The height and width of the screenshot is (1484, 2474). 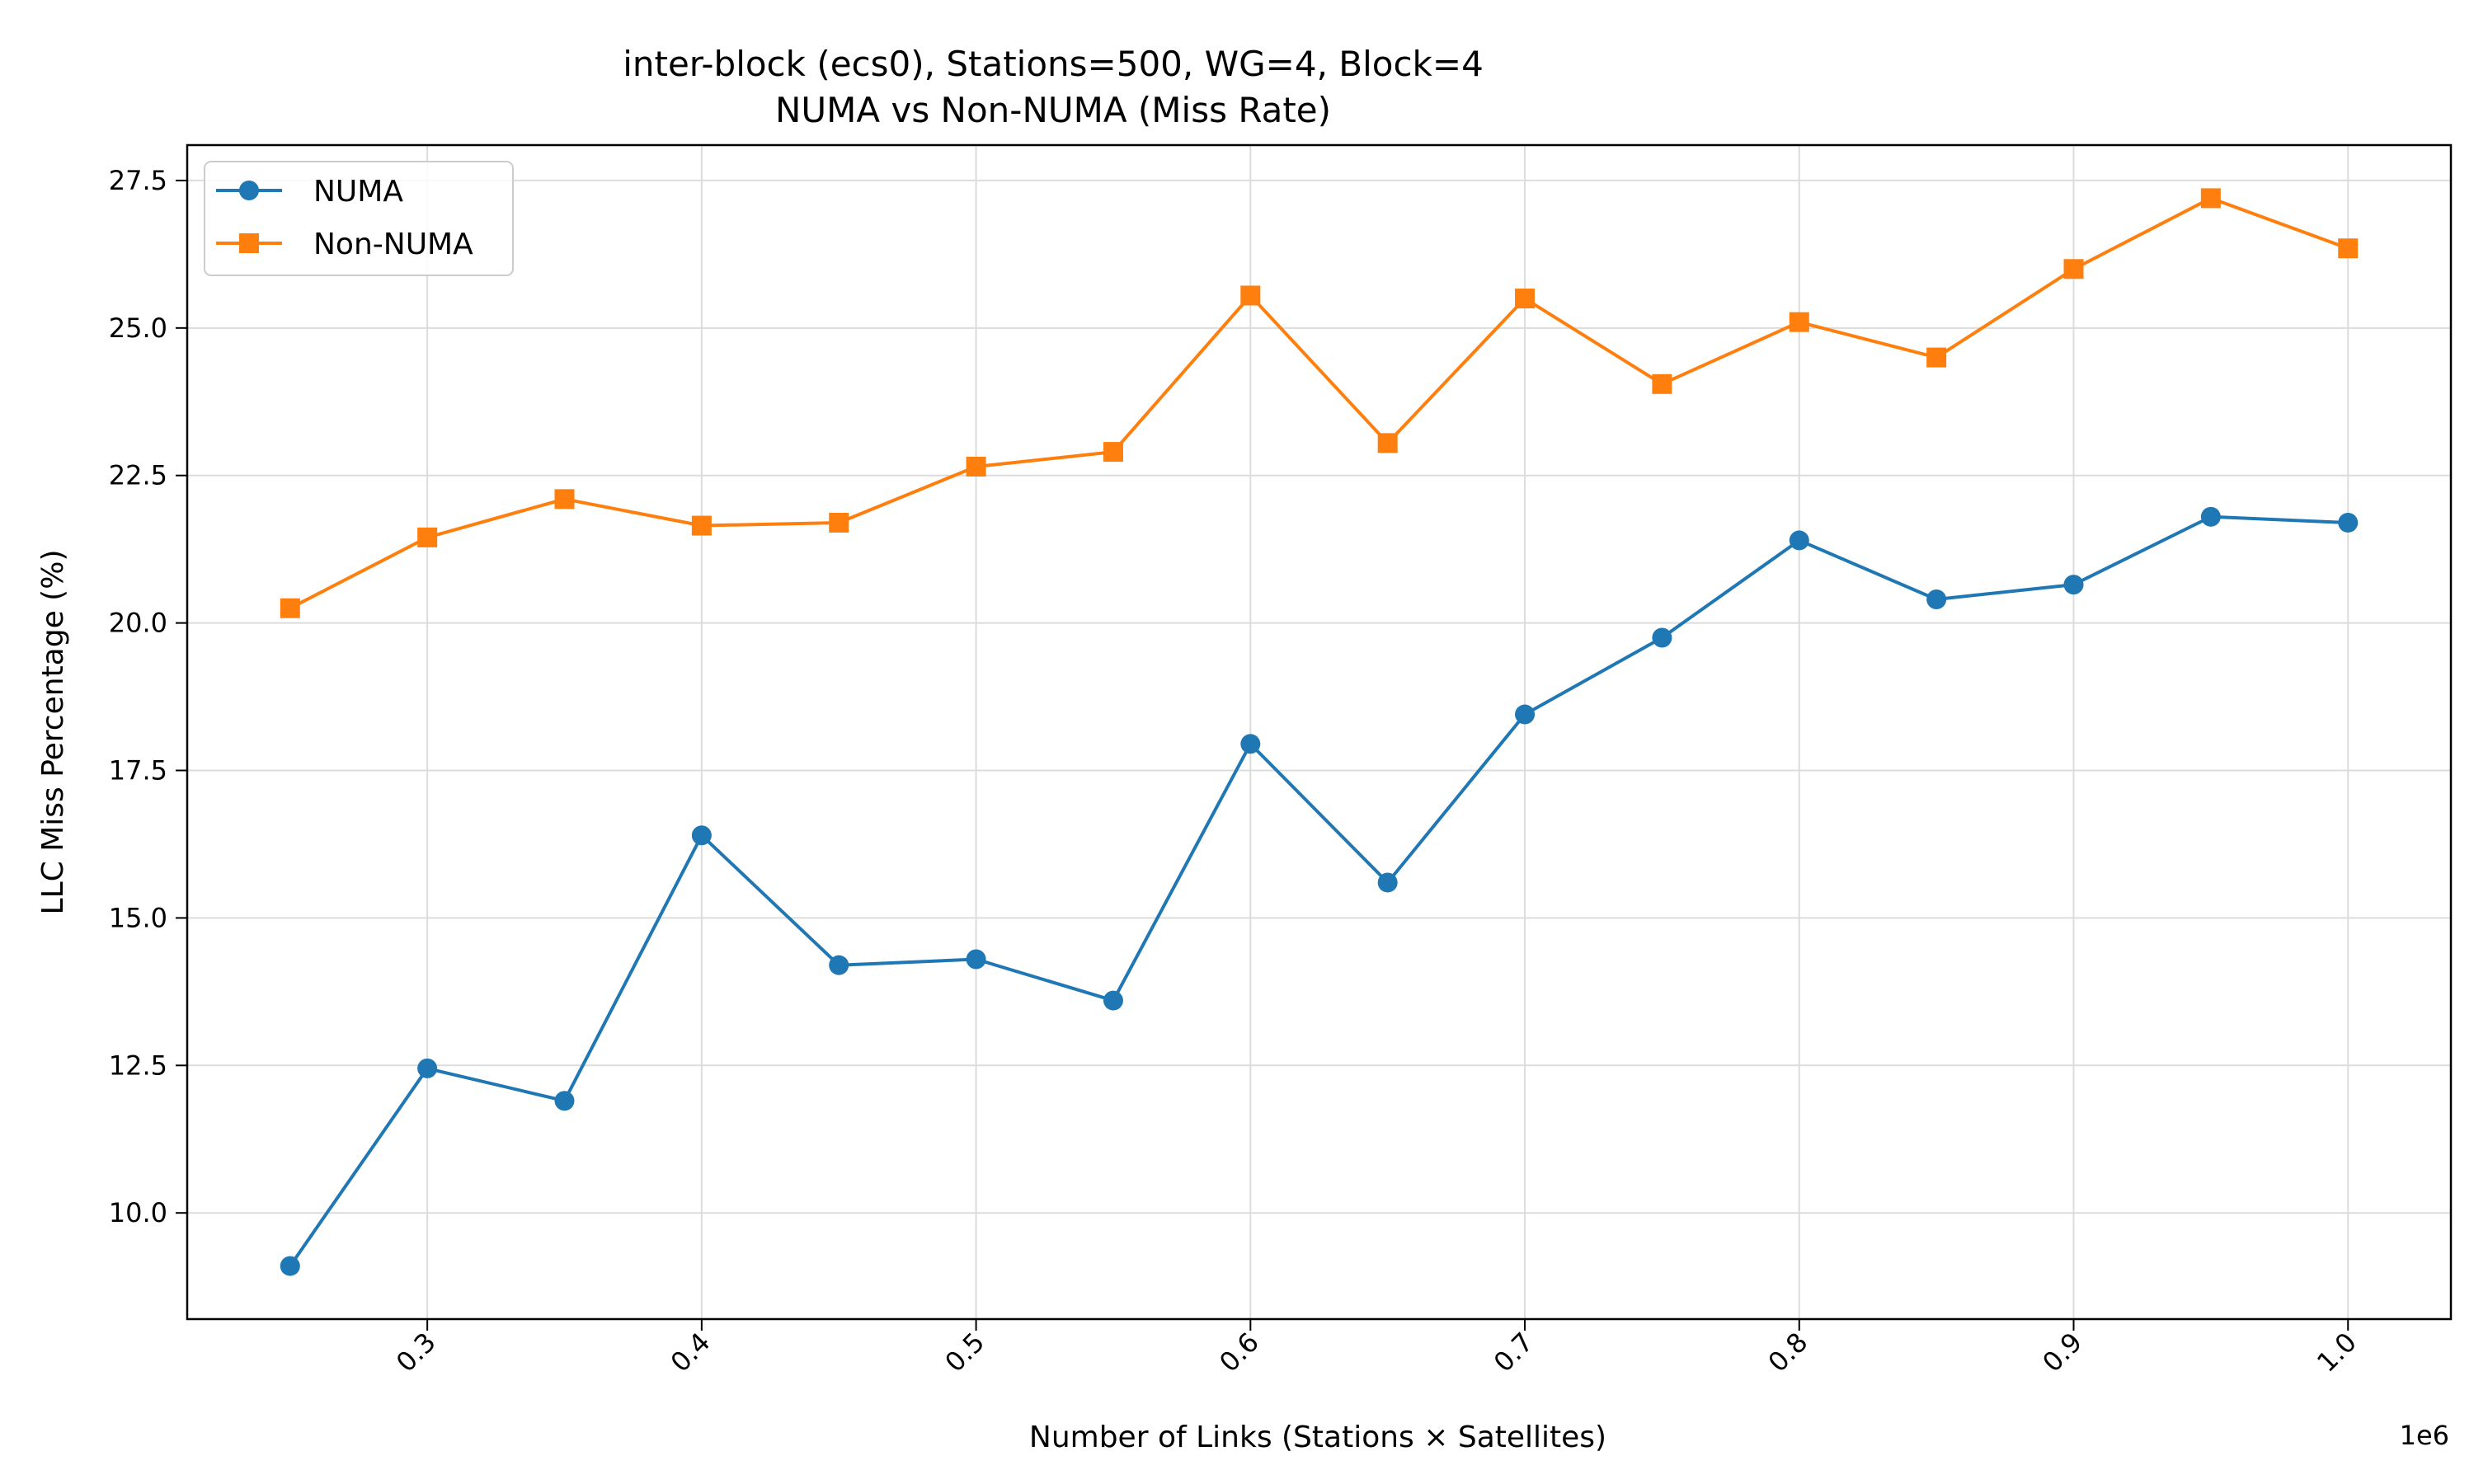 I want to click on y-tick-label: 27.5, so click(x=138, y=180).